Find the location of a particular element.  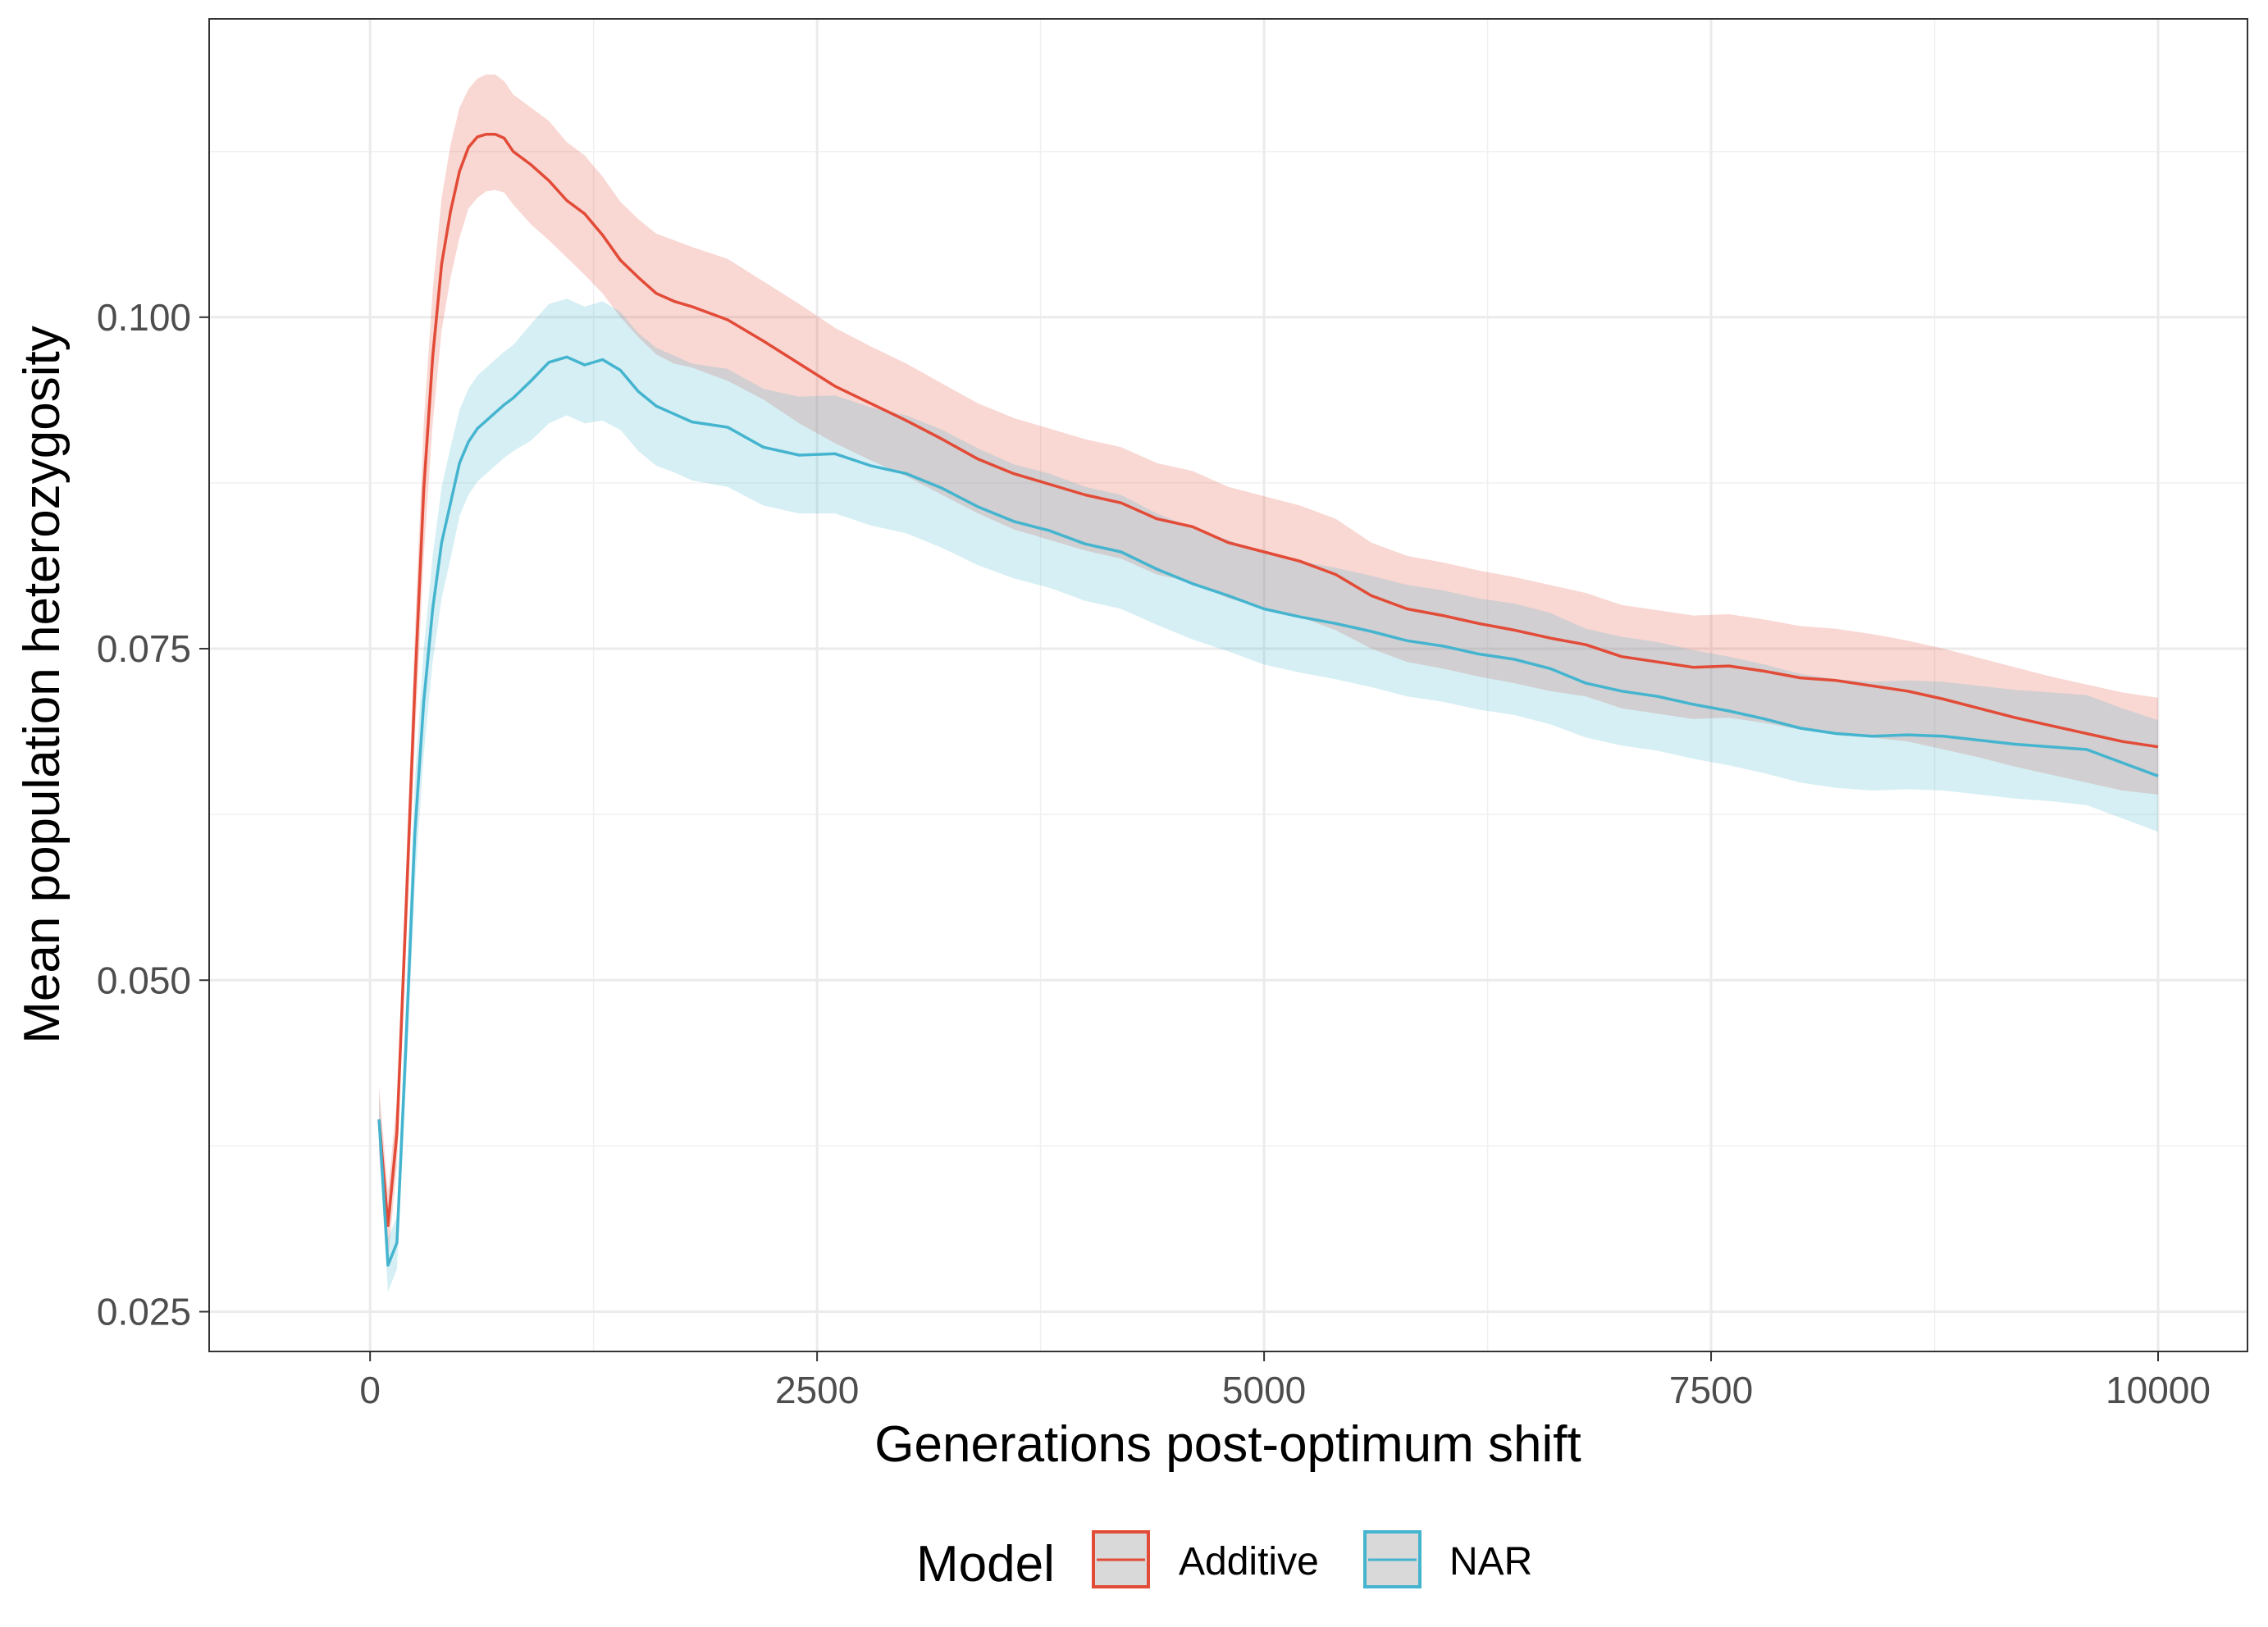

x-tick-label: 0 is located at coordinates (370, 1390).